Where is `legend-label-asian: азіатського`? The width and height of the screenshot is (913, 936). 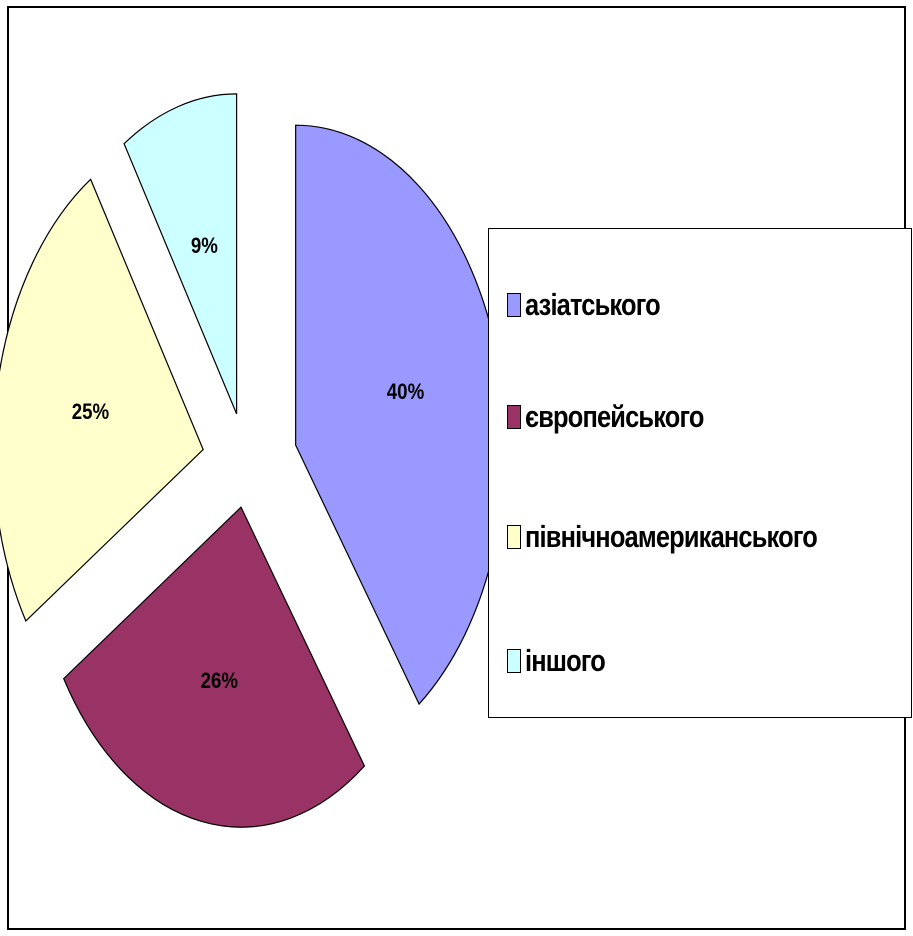
legend-label-asian: азіатського is located at coordinates (593, 304).